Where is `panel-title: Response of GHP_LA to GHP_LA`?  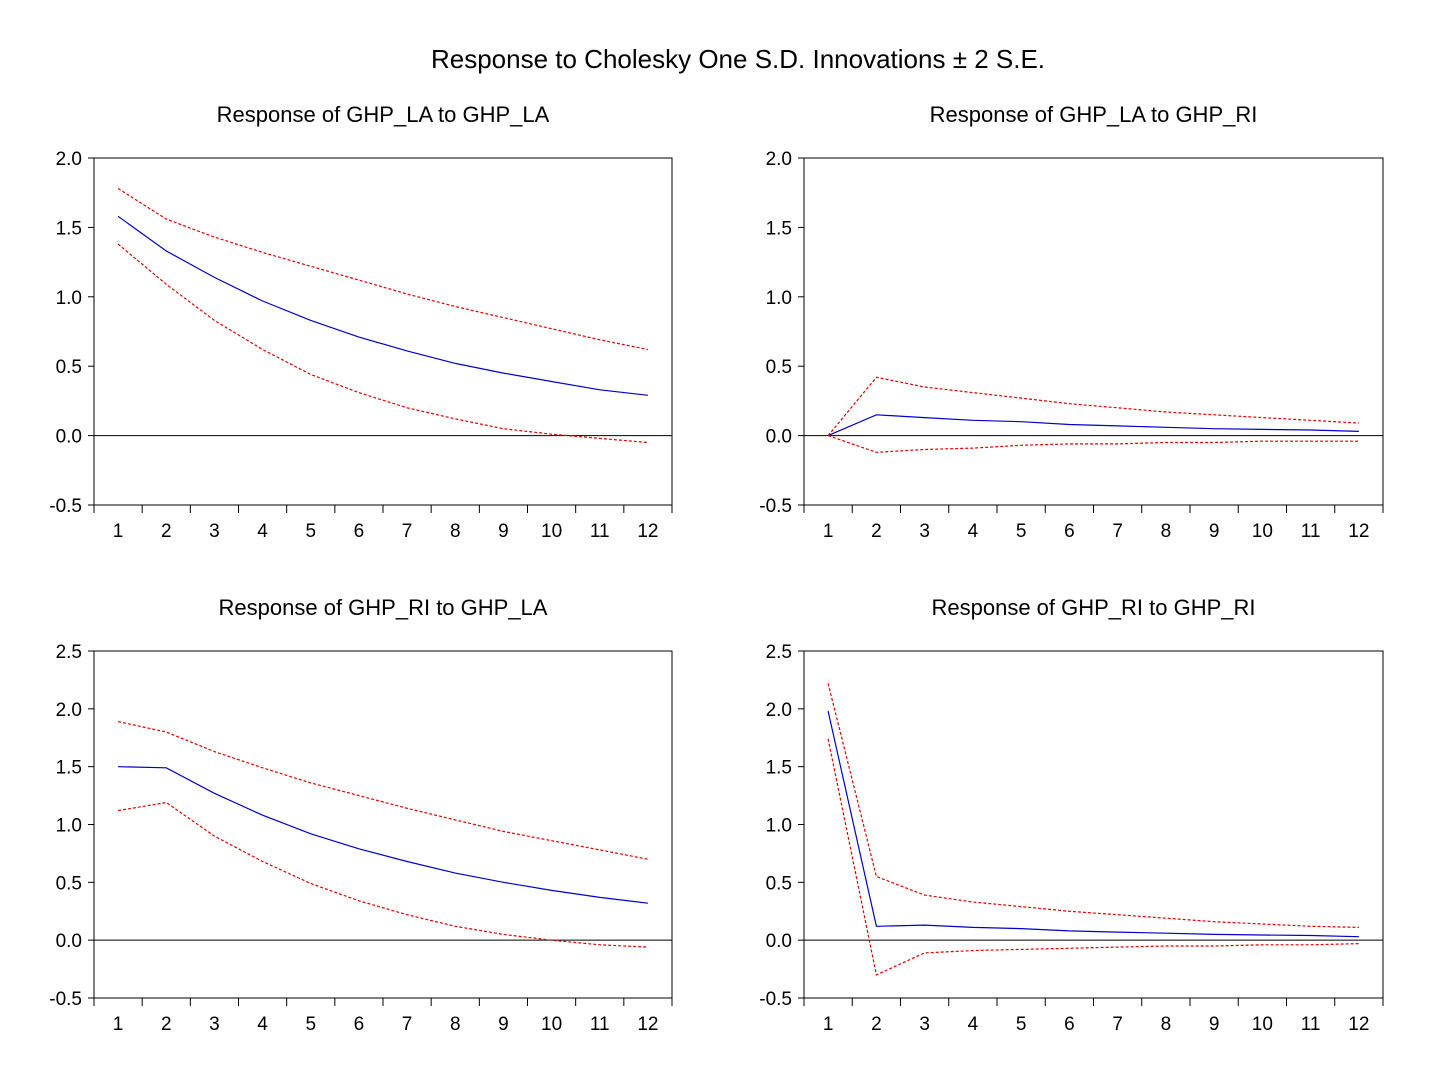
panel-title: Response of GHP_LA to GHP_LA is located at coordinates (383, 114).